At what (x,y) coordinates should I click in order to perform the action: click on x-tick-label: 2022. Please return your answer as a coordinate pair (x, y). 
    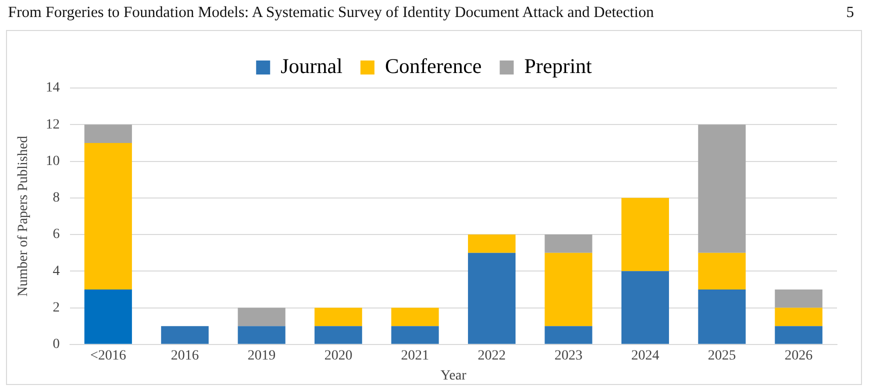
    Looking at the image, I should click on (492, 356).